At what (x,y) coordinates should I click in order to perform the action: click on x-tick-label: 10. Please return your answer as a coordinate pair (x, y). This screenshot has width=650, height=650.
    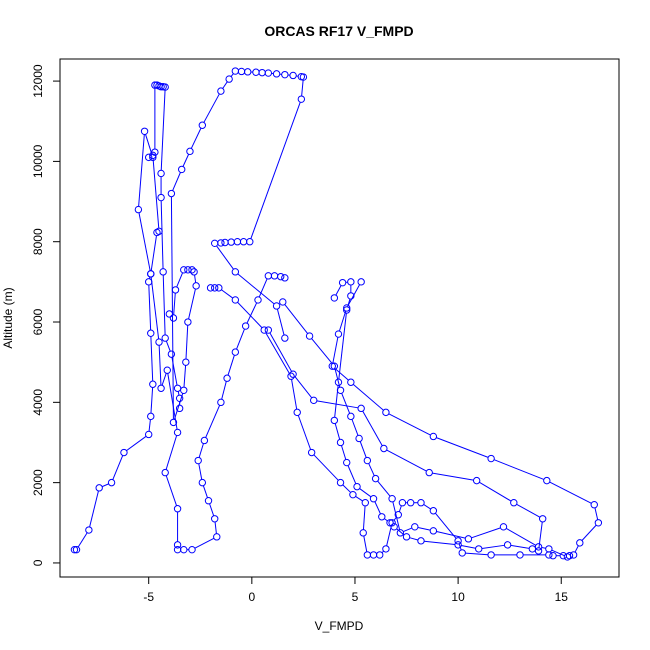
    Looking at the image, I should click on (458, 597).